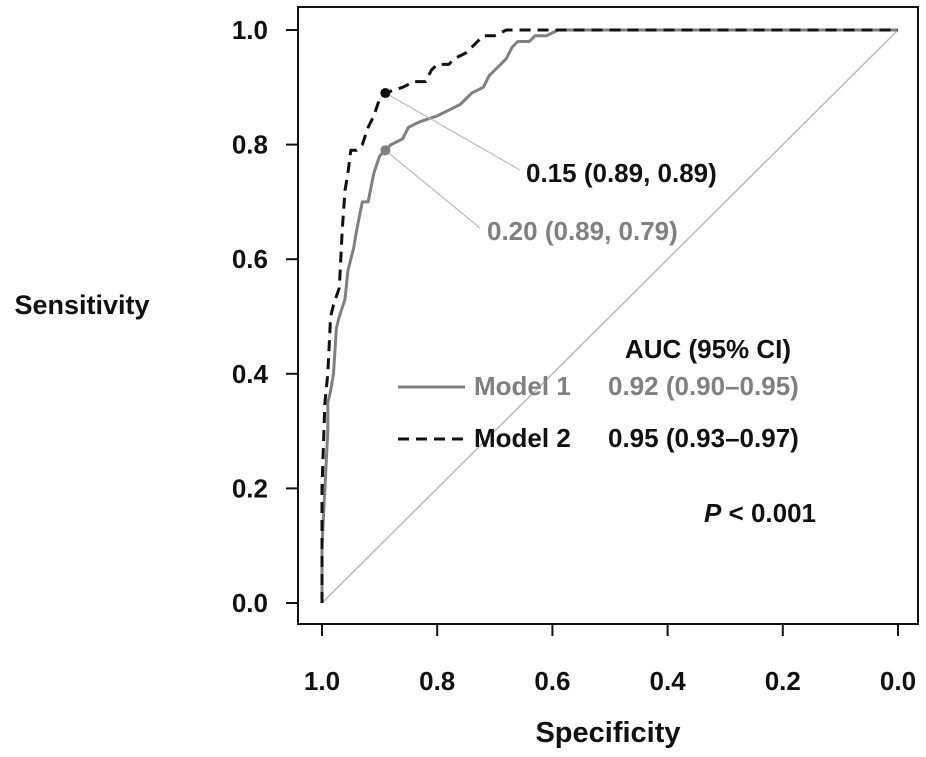  I want to click on legend-series-name: Model 2, so click(522, 438).